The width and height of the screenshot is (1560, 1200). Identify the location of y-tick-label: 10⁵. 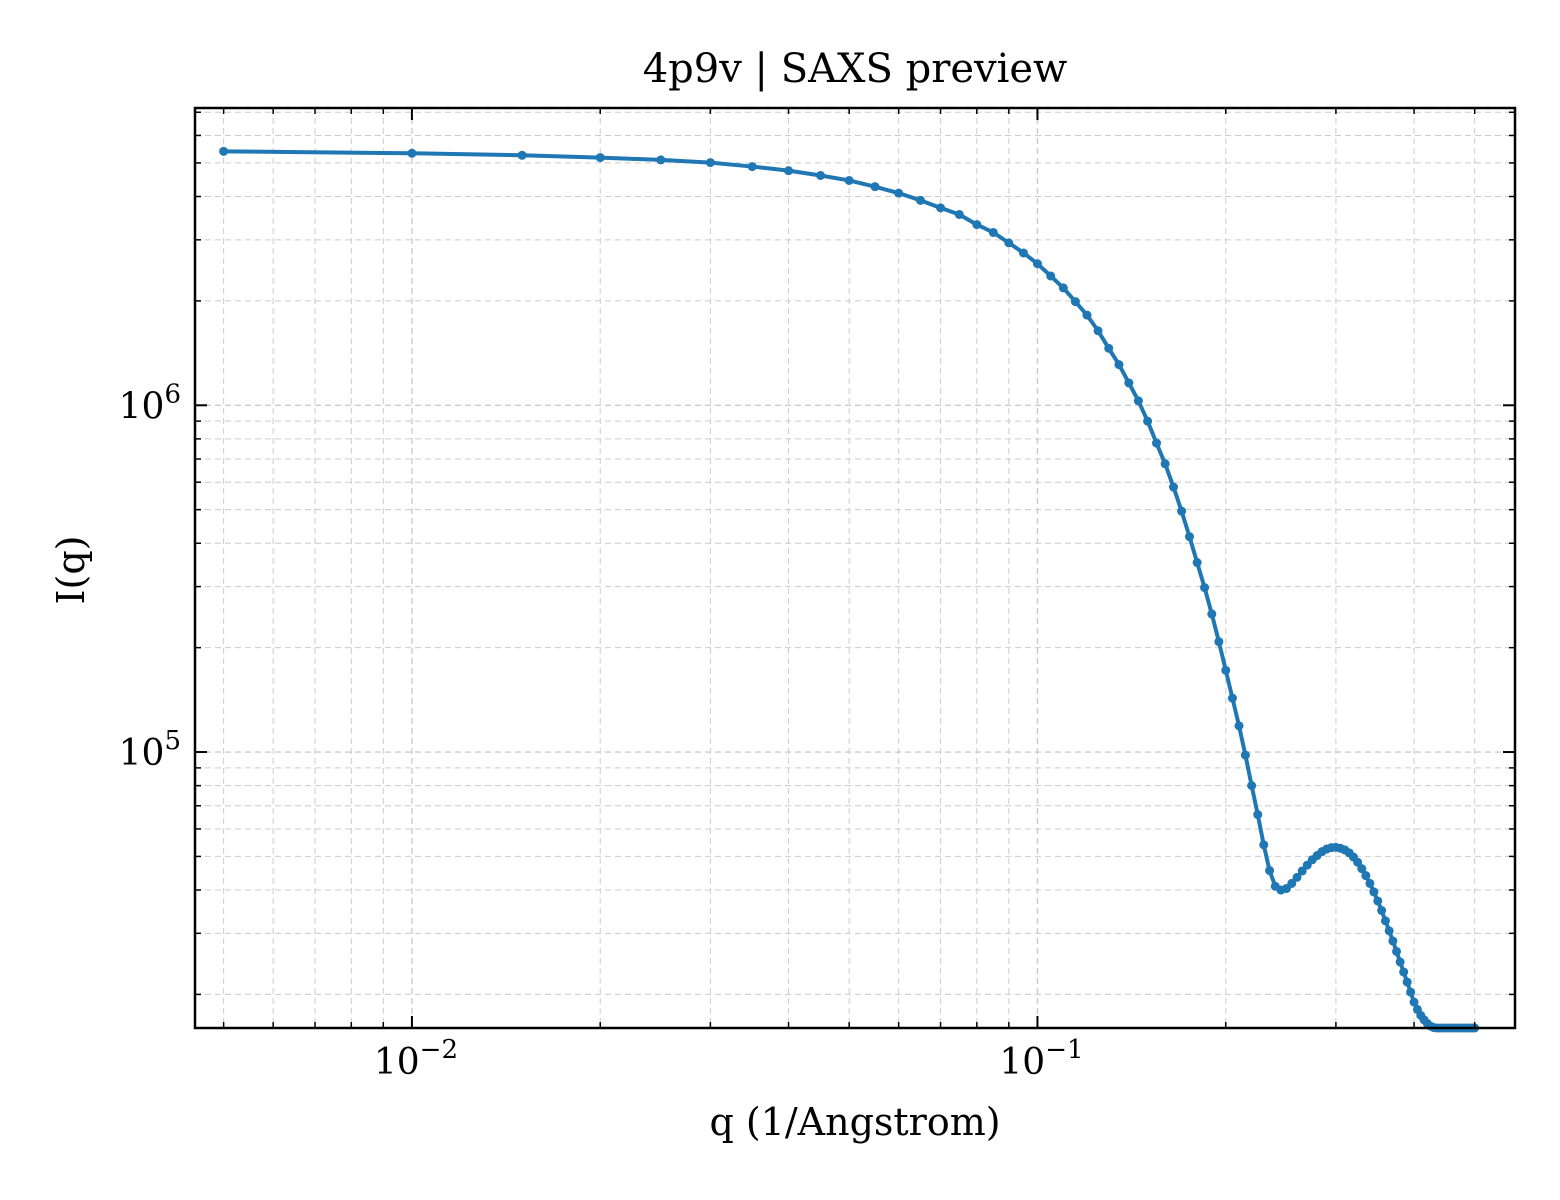
(150, 750).